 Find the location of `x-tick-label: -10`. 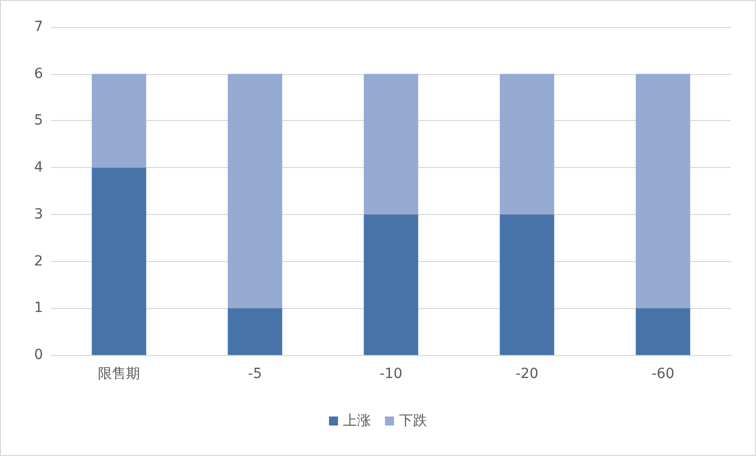

x-tick-label: -10 is located at coordinates (391, 374).